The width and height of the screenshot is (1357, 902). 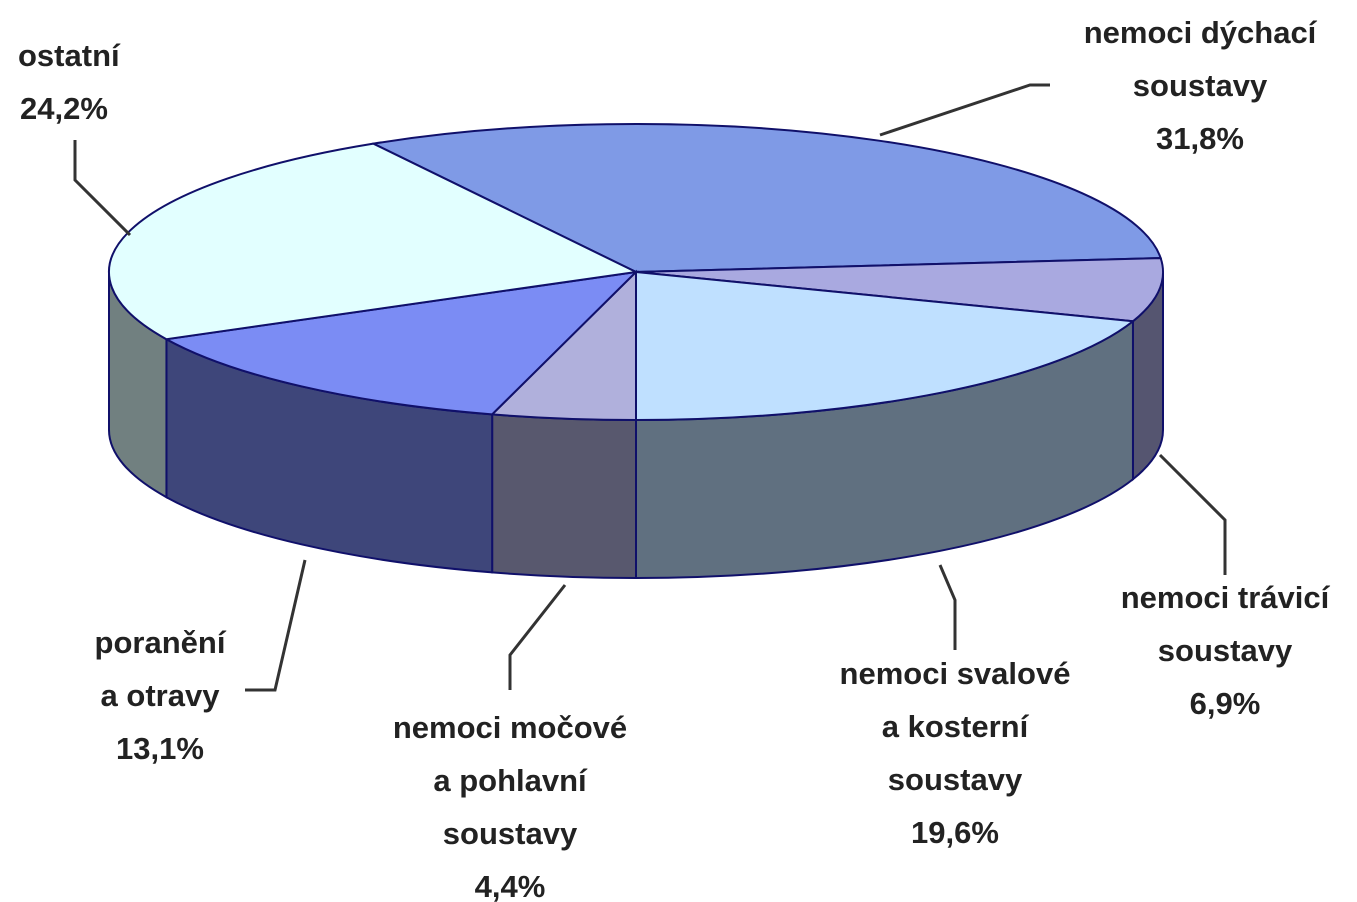 I want to click on value-label: 24,2%, so click(x=64, y=108).